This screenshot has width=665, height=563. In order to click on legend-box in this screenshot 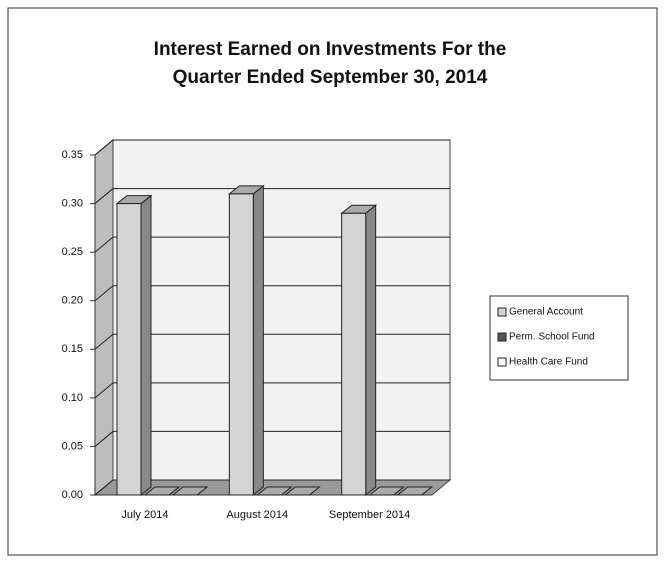, I will do `click(559, 338)`.